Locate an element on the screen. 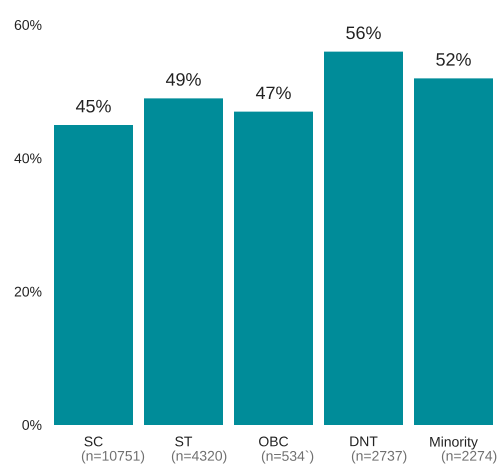 The height and width of the screenshot is (473, 502). data-label: 56% is located at coordinates (363, 33).